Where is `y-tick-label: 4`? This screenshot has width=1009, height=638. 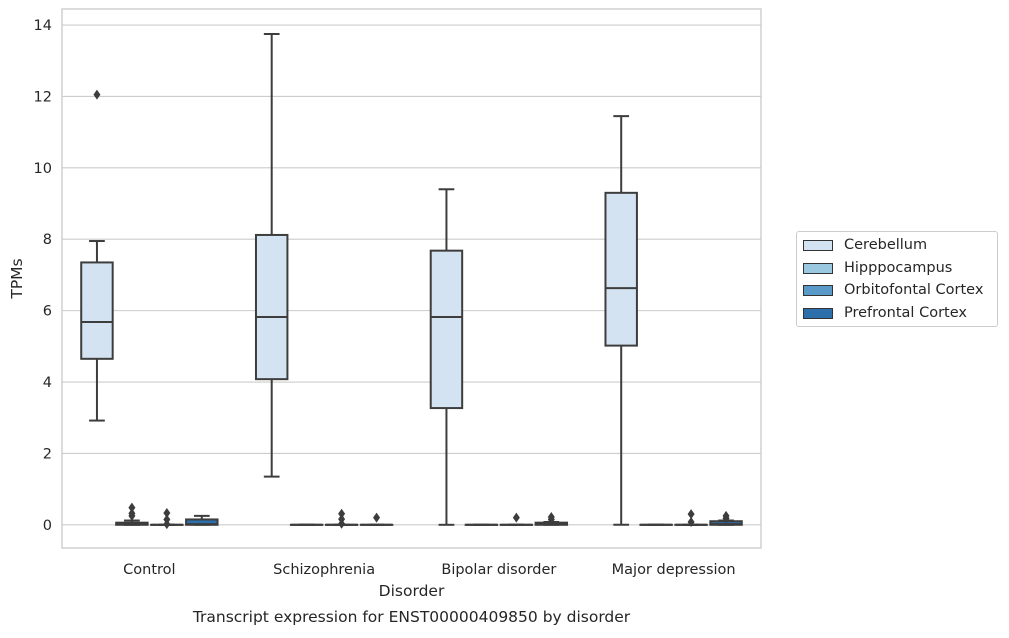 y-tick-label: 4 is located at coordinates (47, 383).